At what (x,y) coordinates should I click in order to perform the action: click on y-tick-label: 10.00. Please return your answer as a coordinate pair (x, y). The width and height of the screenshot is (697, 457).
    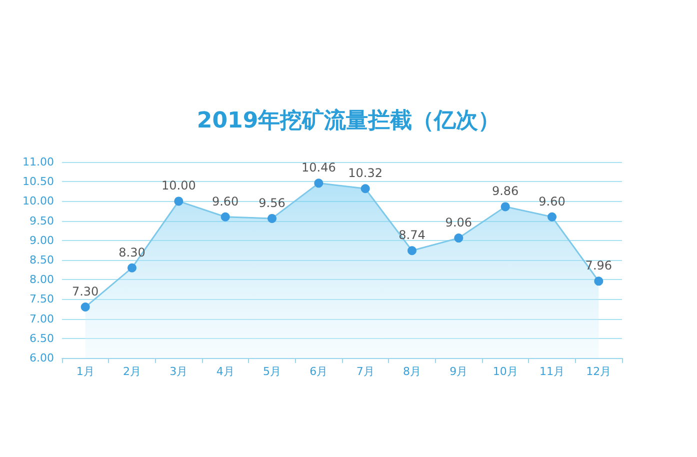
    Looking at the image, I should click on (38, 201).